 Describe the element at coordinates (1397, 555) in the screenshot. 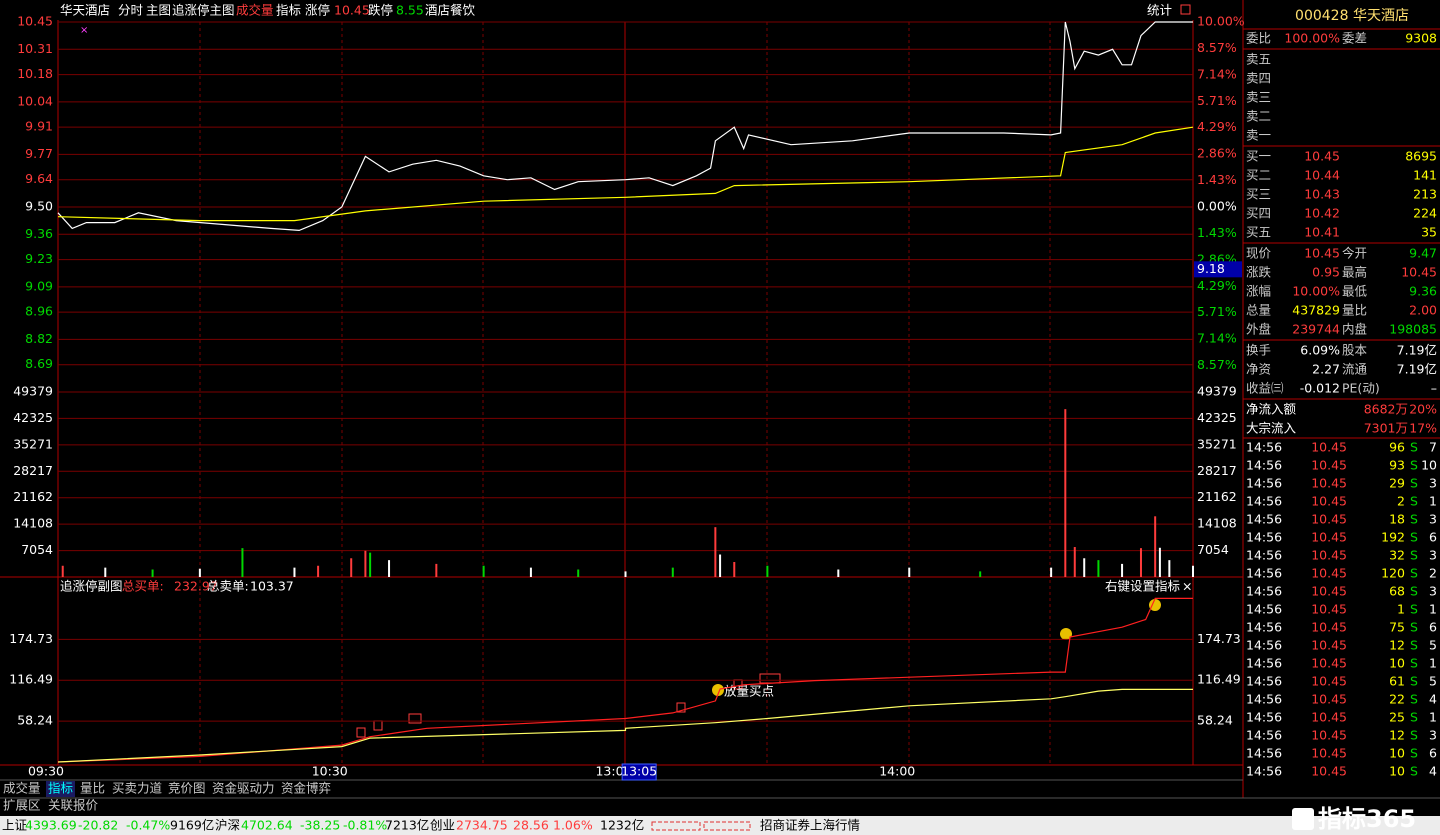

I see `panel-cell: 32` at that location.